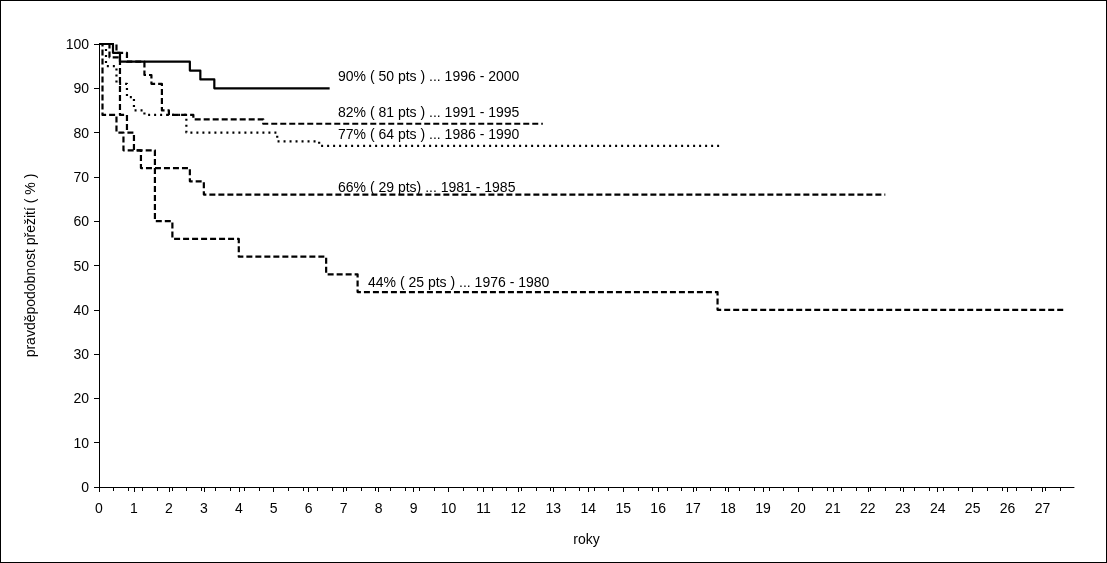 The height and width of the screenshot is (563, 1107). I want to click on x-tick-label: 26, so click(1007, 508).